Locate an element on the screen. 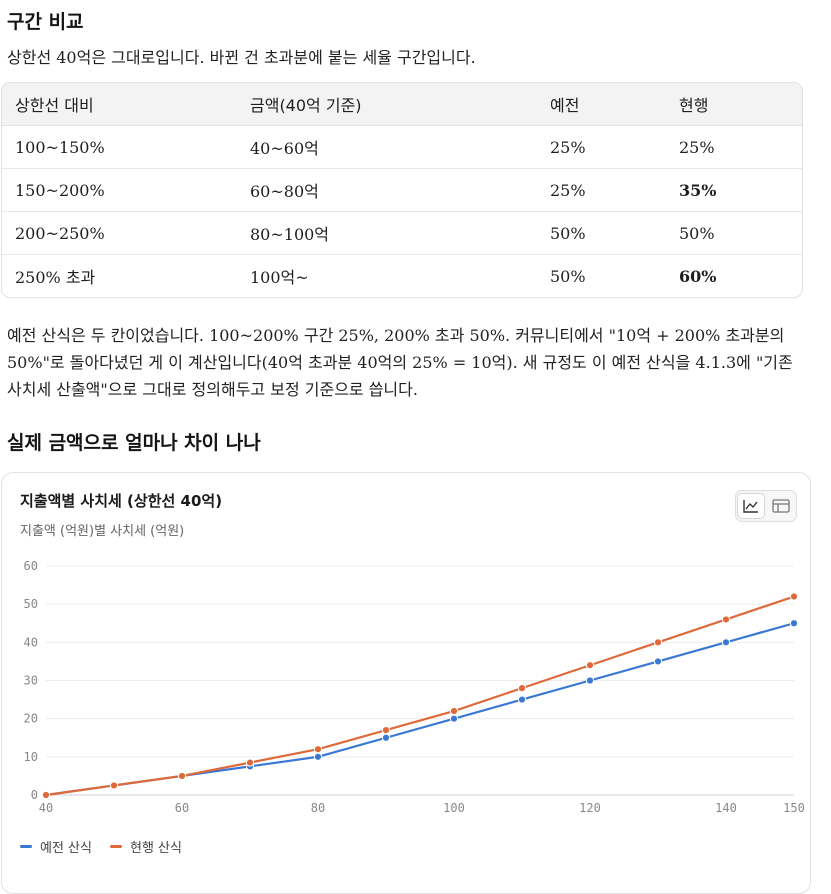 The image size is (831, 894). table-icon is located at coordinates (781, 506).